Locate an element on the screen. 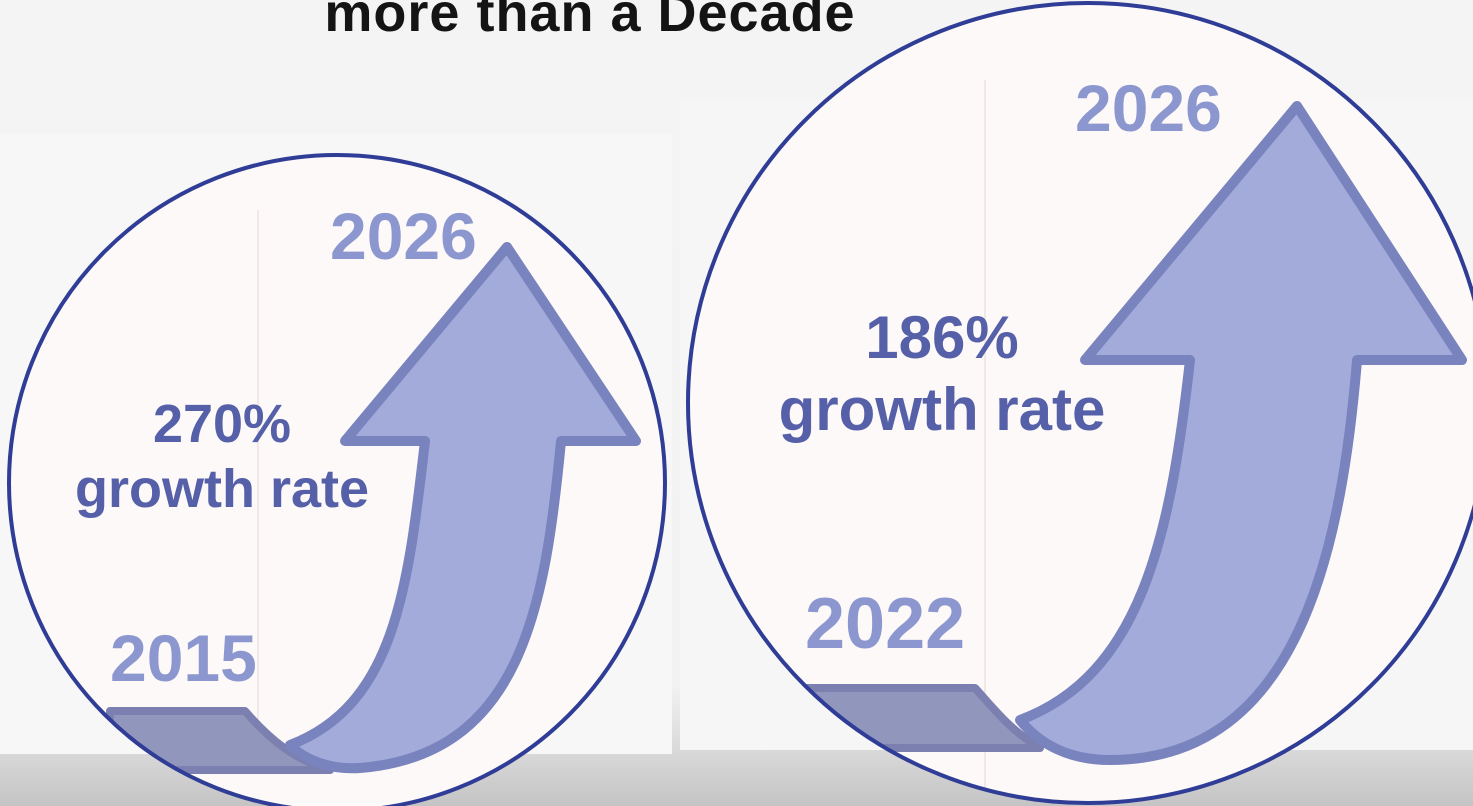 The height and width of the screenshot is (806, 1473). left-end-year: 2026 is located at coordinates (403, 236).